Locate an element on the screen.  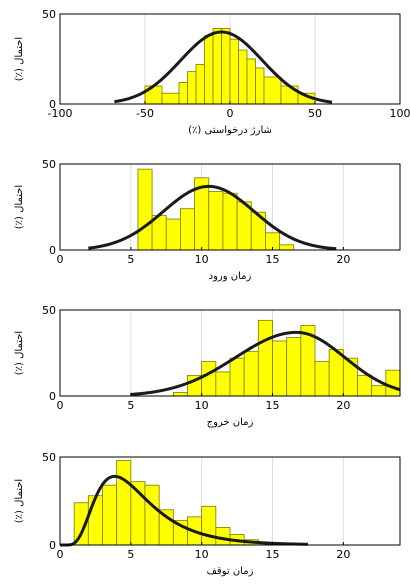
x-tick-label: -50 is located at coordinates (145, 113).